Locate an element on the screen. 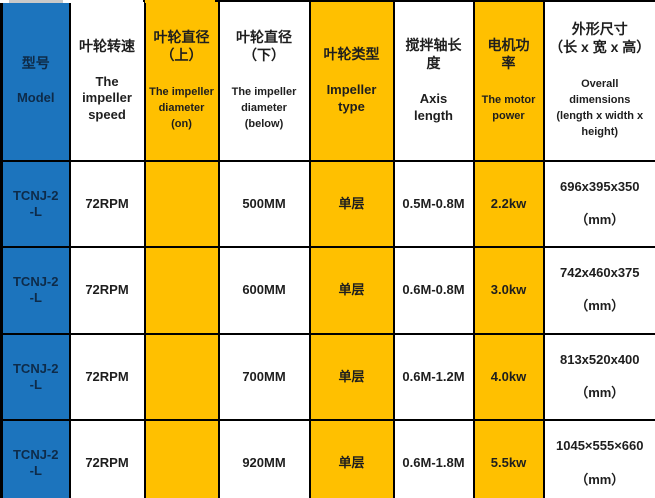 The image size is (655, 498). axis-length-cell: 0.5M-0.8M is located at coordinates (433, 204).